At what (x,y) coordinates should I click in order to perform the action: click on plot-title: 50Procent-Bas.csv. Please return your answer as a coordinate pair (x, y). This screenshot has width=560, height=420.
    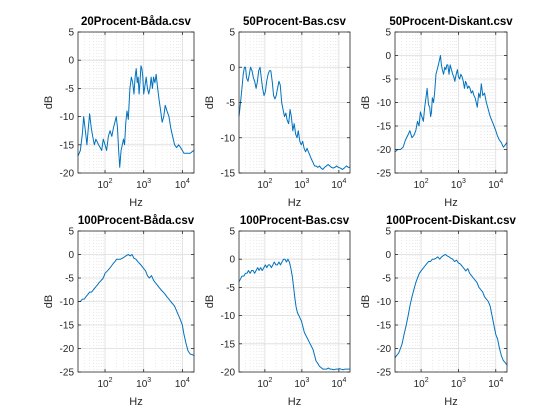
    Looking at the image, I should click on (295, 22).